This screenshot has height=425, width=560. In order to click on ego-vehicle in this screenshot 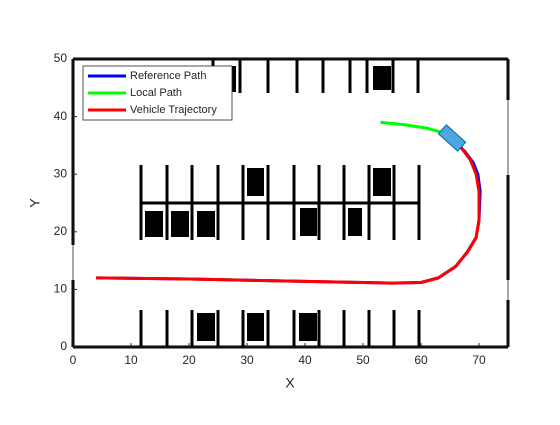, I will do `click(452, 138)`.